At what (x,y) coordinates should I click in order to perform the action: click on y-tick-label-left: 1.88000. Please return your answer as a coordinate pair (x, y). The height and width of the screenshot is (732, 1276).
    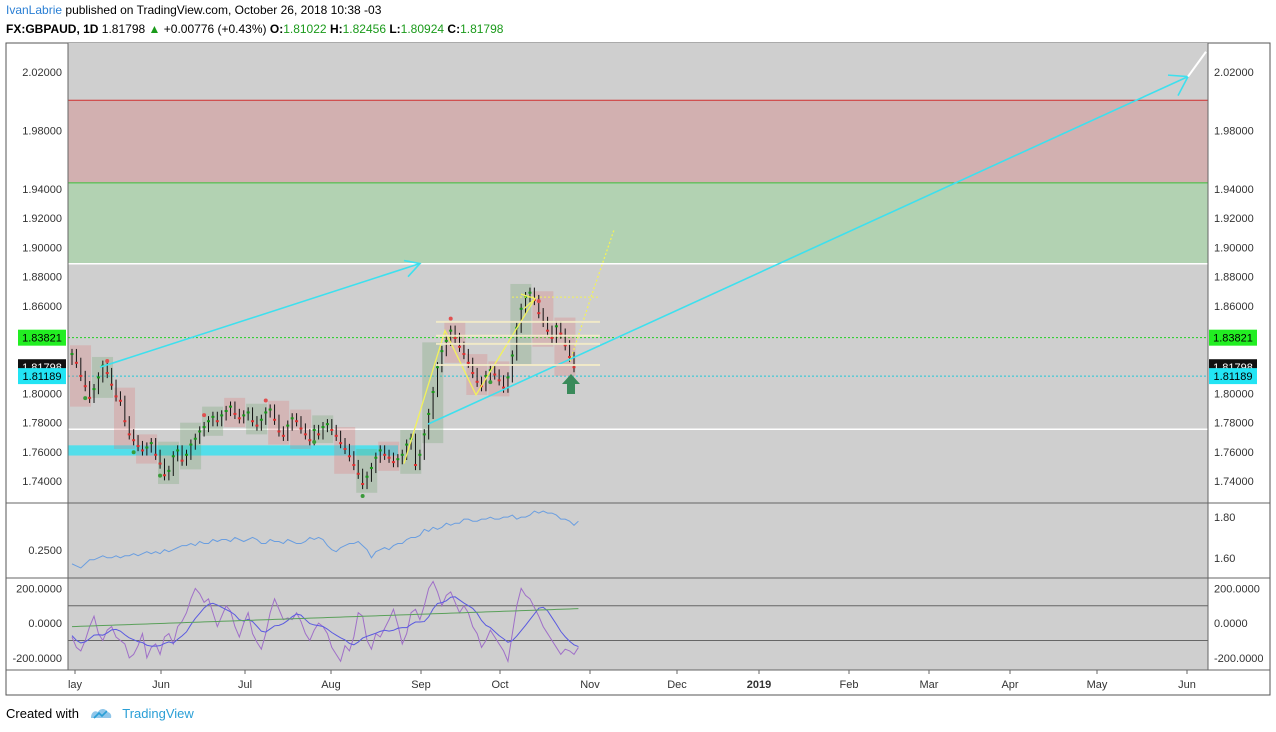
    Looking at the image, I should click on (42, 278).